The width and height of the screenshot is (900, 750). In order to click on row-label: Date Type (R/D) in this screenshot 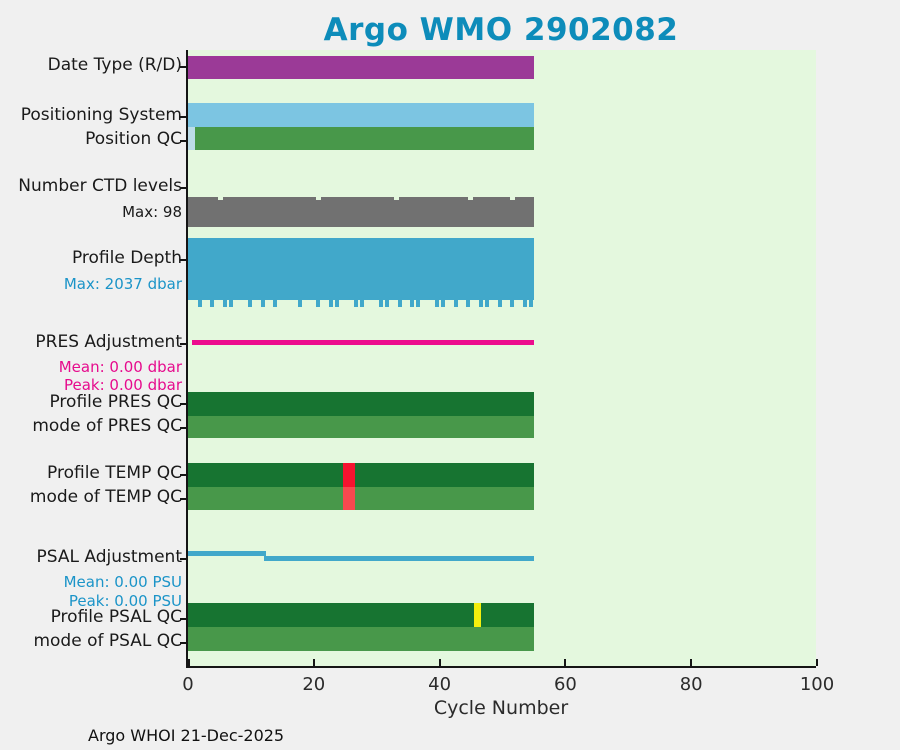, I will do `click(114, 65)`.